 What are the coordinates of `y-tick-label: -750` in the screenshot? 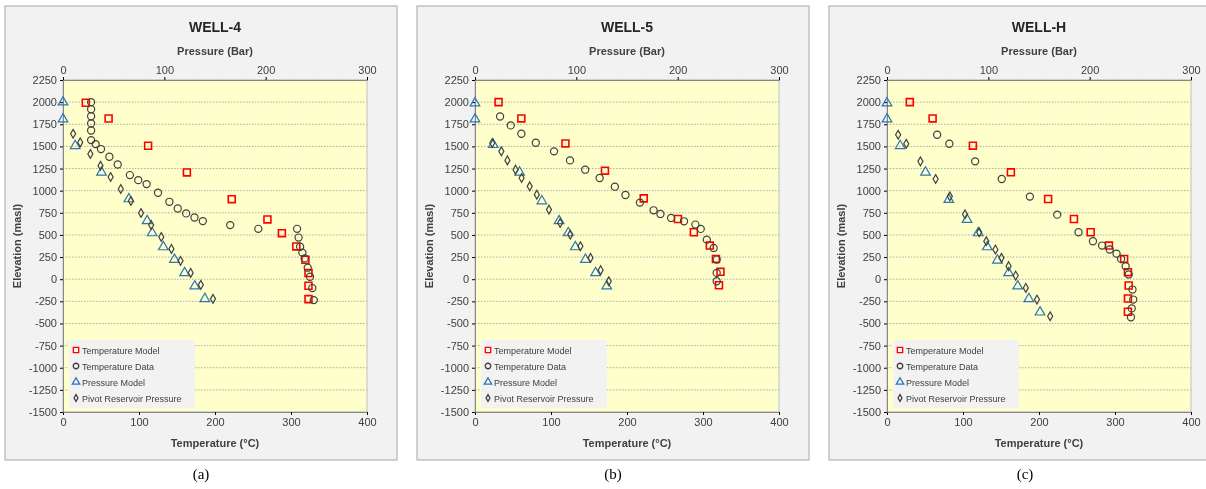 It's located at (457, 345).